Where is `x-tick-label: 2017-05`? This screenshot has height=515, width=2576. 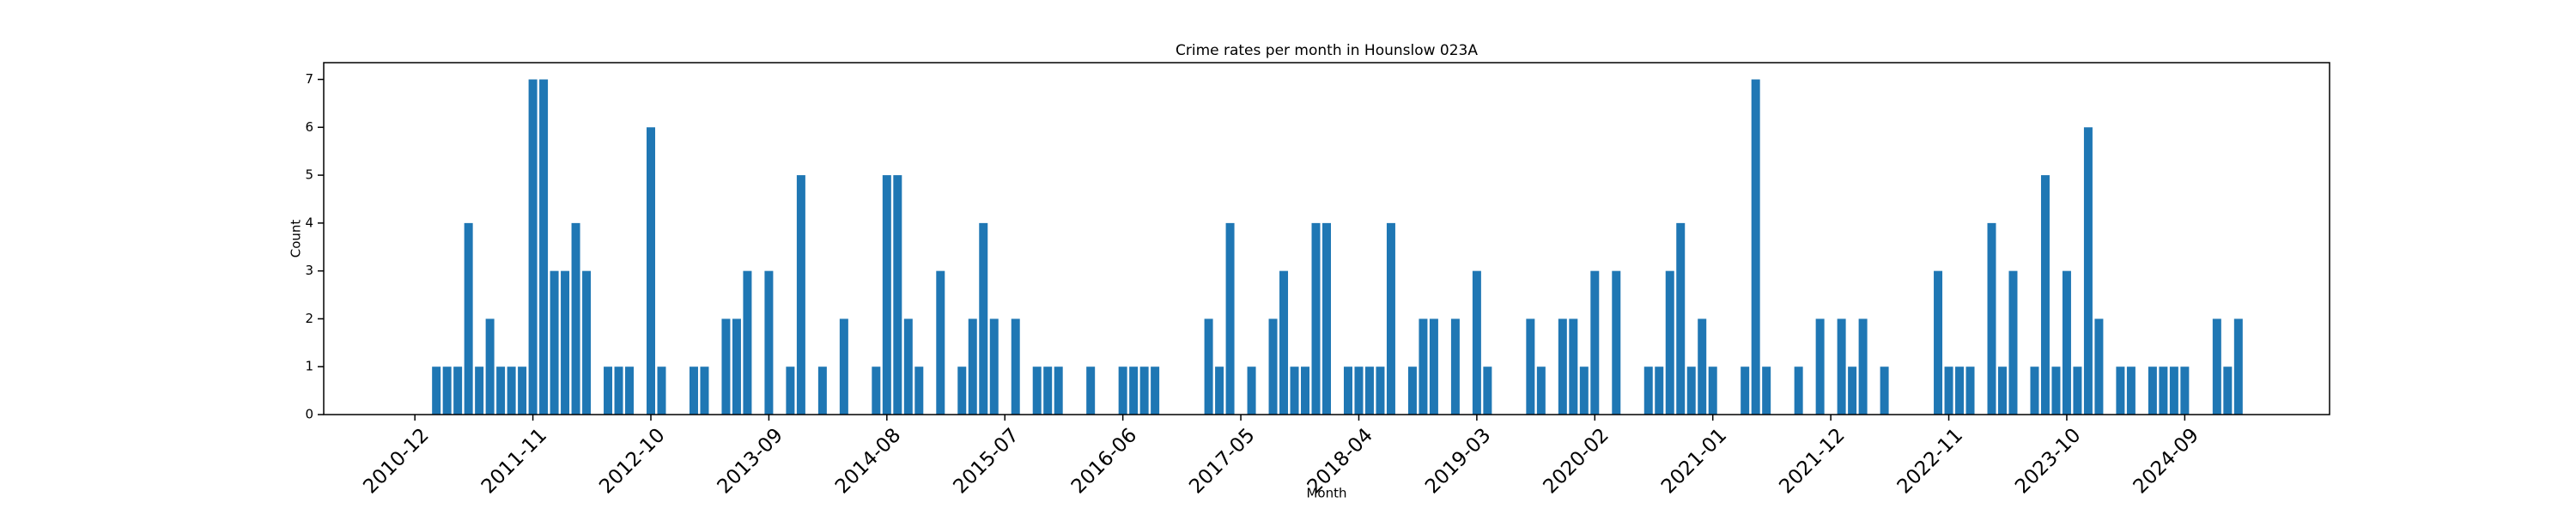
x-tick-label: 2017-05 is located at coordinates (1222, 461).